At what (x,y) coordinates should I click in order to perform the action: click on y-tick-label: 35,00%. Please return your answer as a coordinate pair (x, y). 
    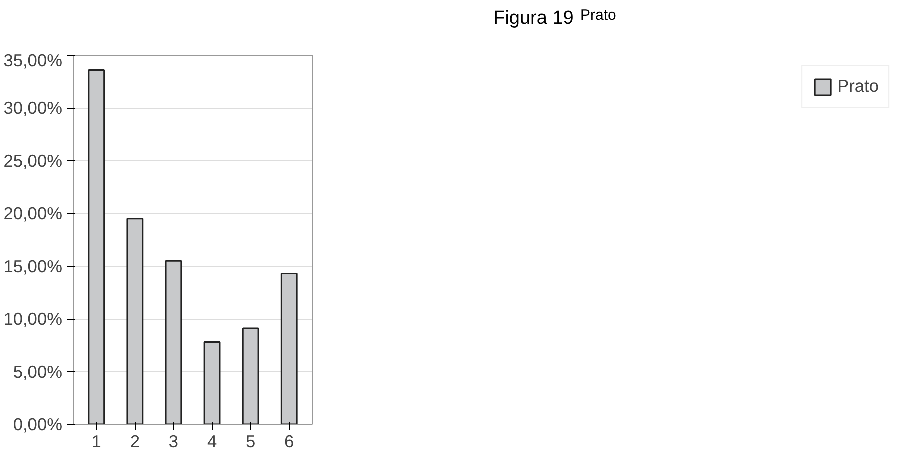
    Looking at the image, I should click on (33, 60).